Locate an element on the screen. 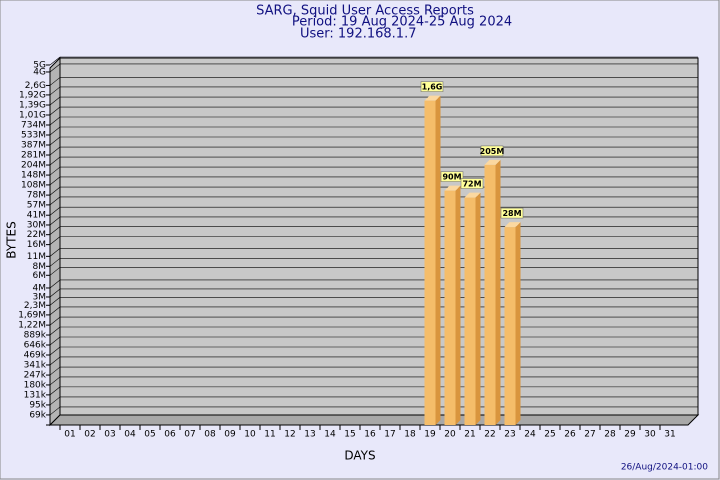  data-label: 90M is located at coordinates (451, 177).